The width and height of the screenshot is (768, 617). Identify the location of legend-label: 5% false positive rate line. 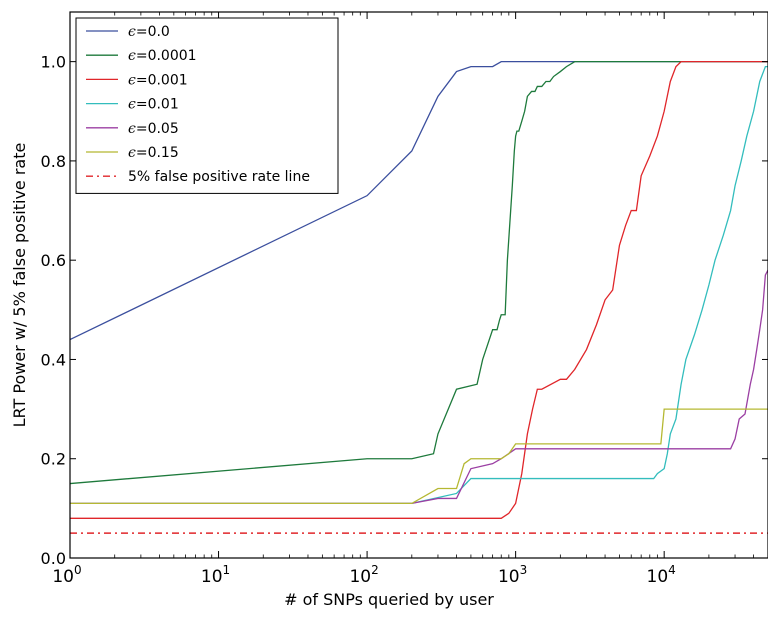
(219, 177).